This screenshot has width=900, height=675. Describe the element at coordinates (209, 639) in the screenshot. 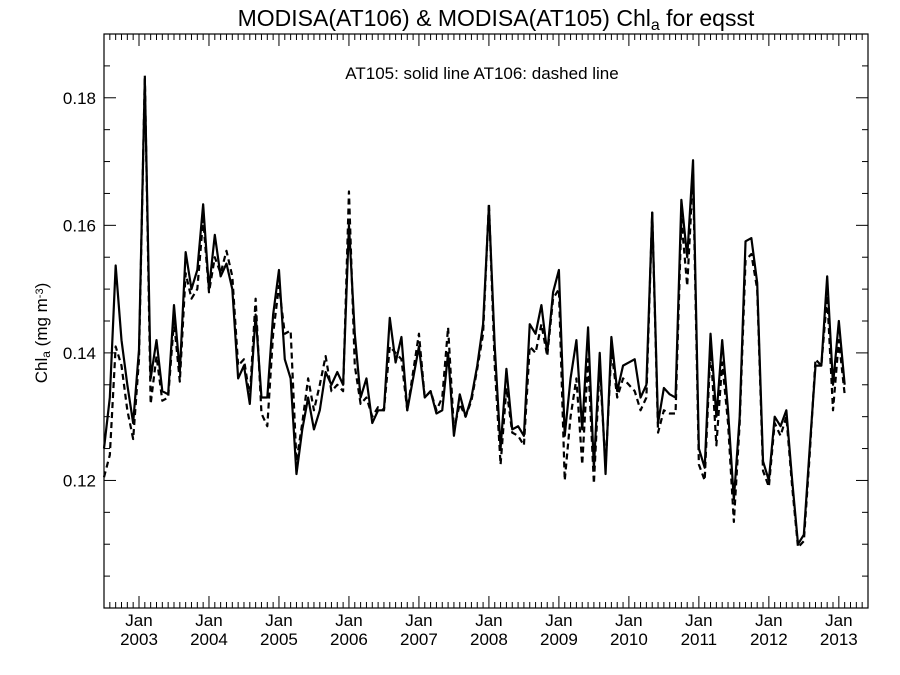

I see `x-tick-label-year: 2004` at that location.